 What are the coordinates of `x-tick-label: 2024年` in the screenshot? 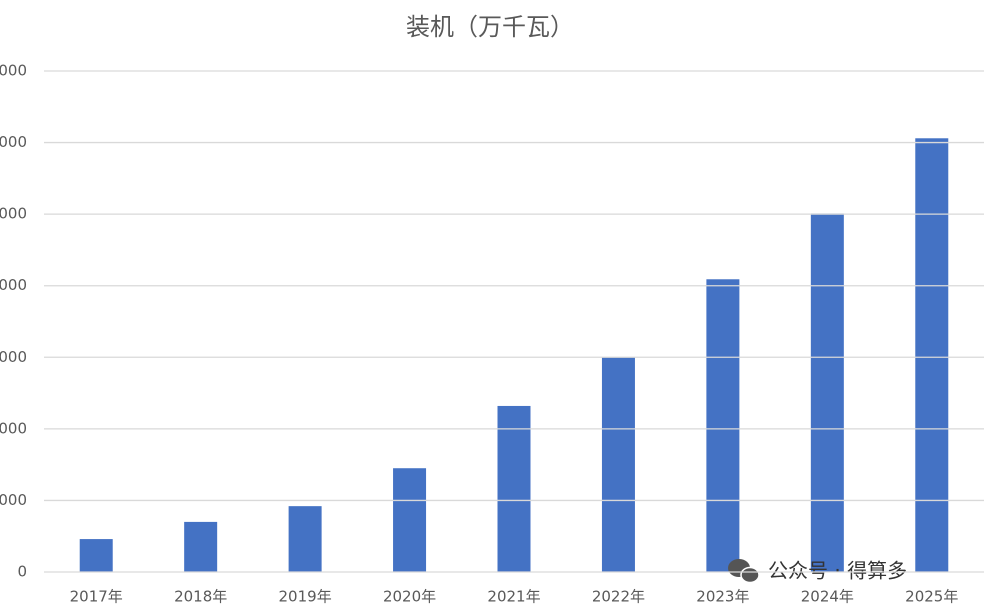 It's located at (827, 597).